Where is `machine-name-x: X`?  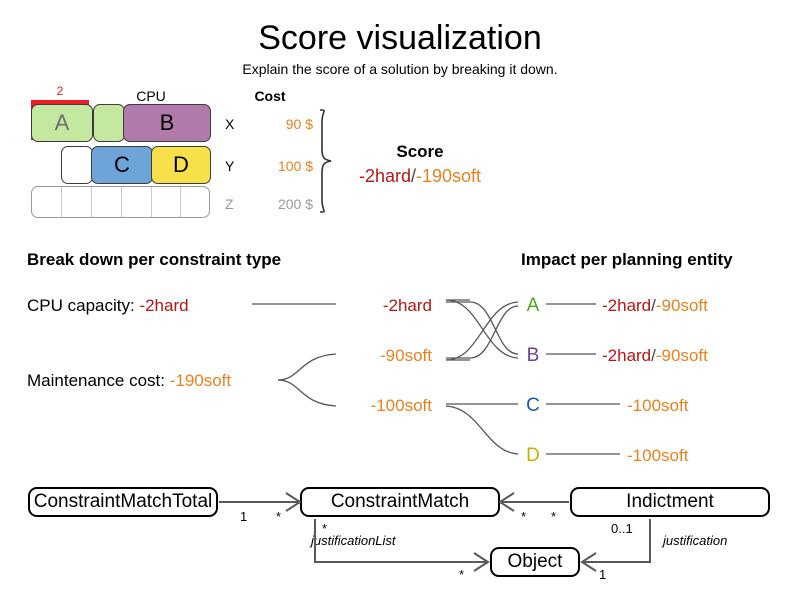
machine-name-x: X is located at coordinates (230, 124).